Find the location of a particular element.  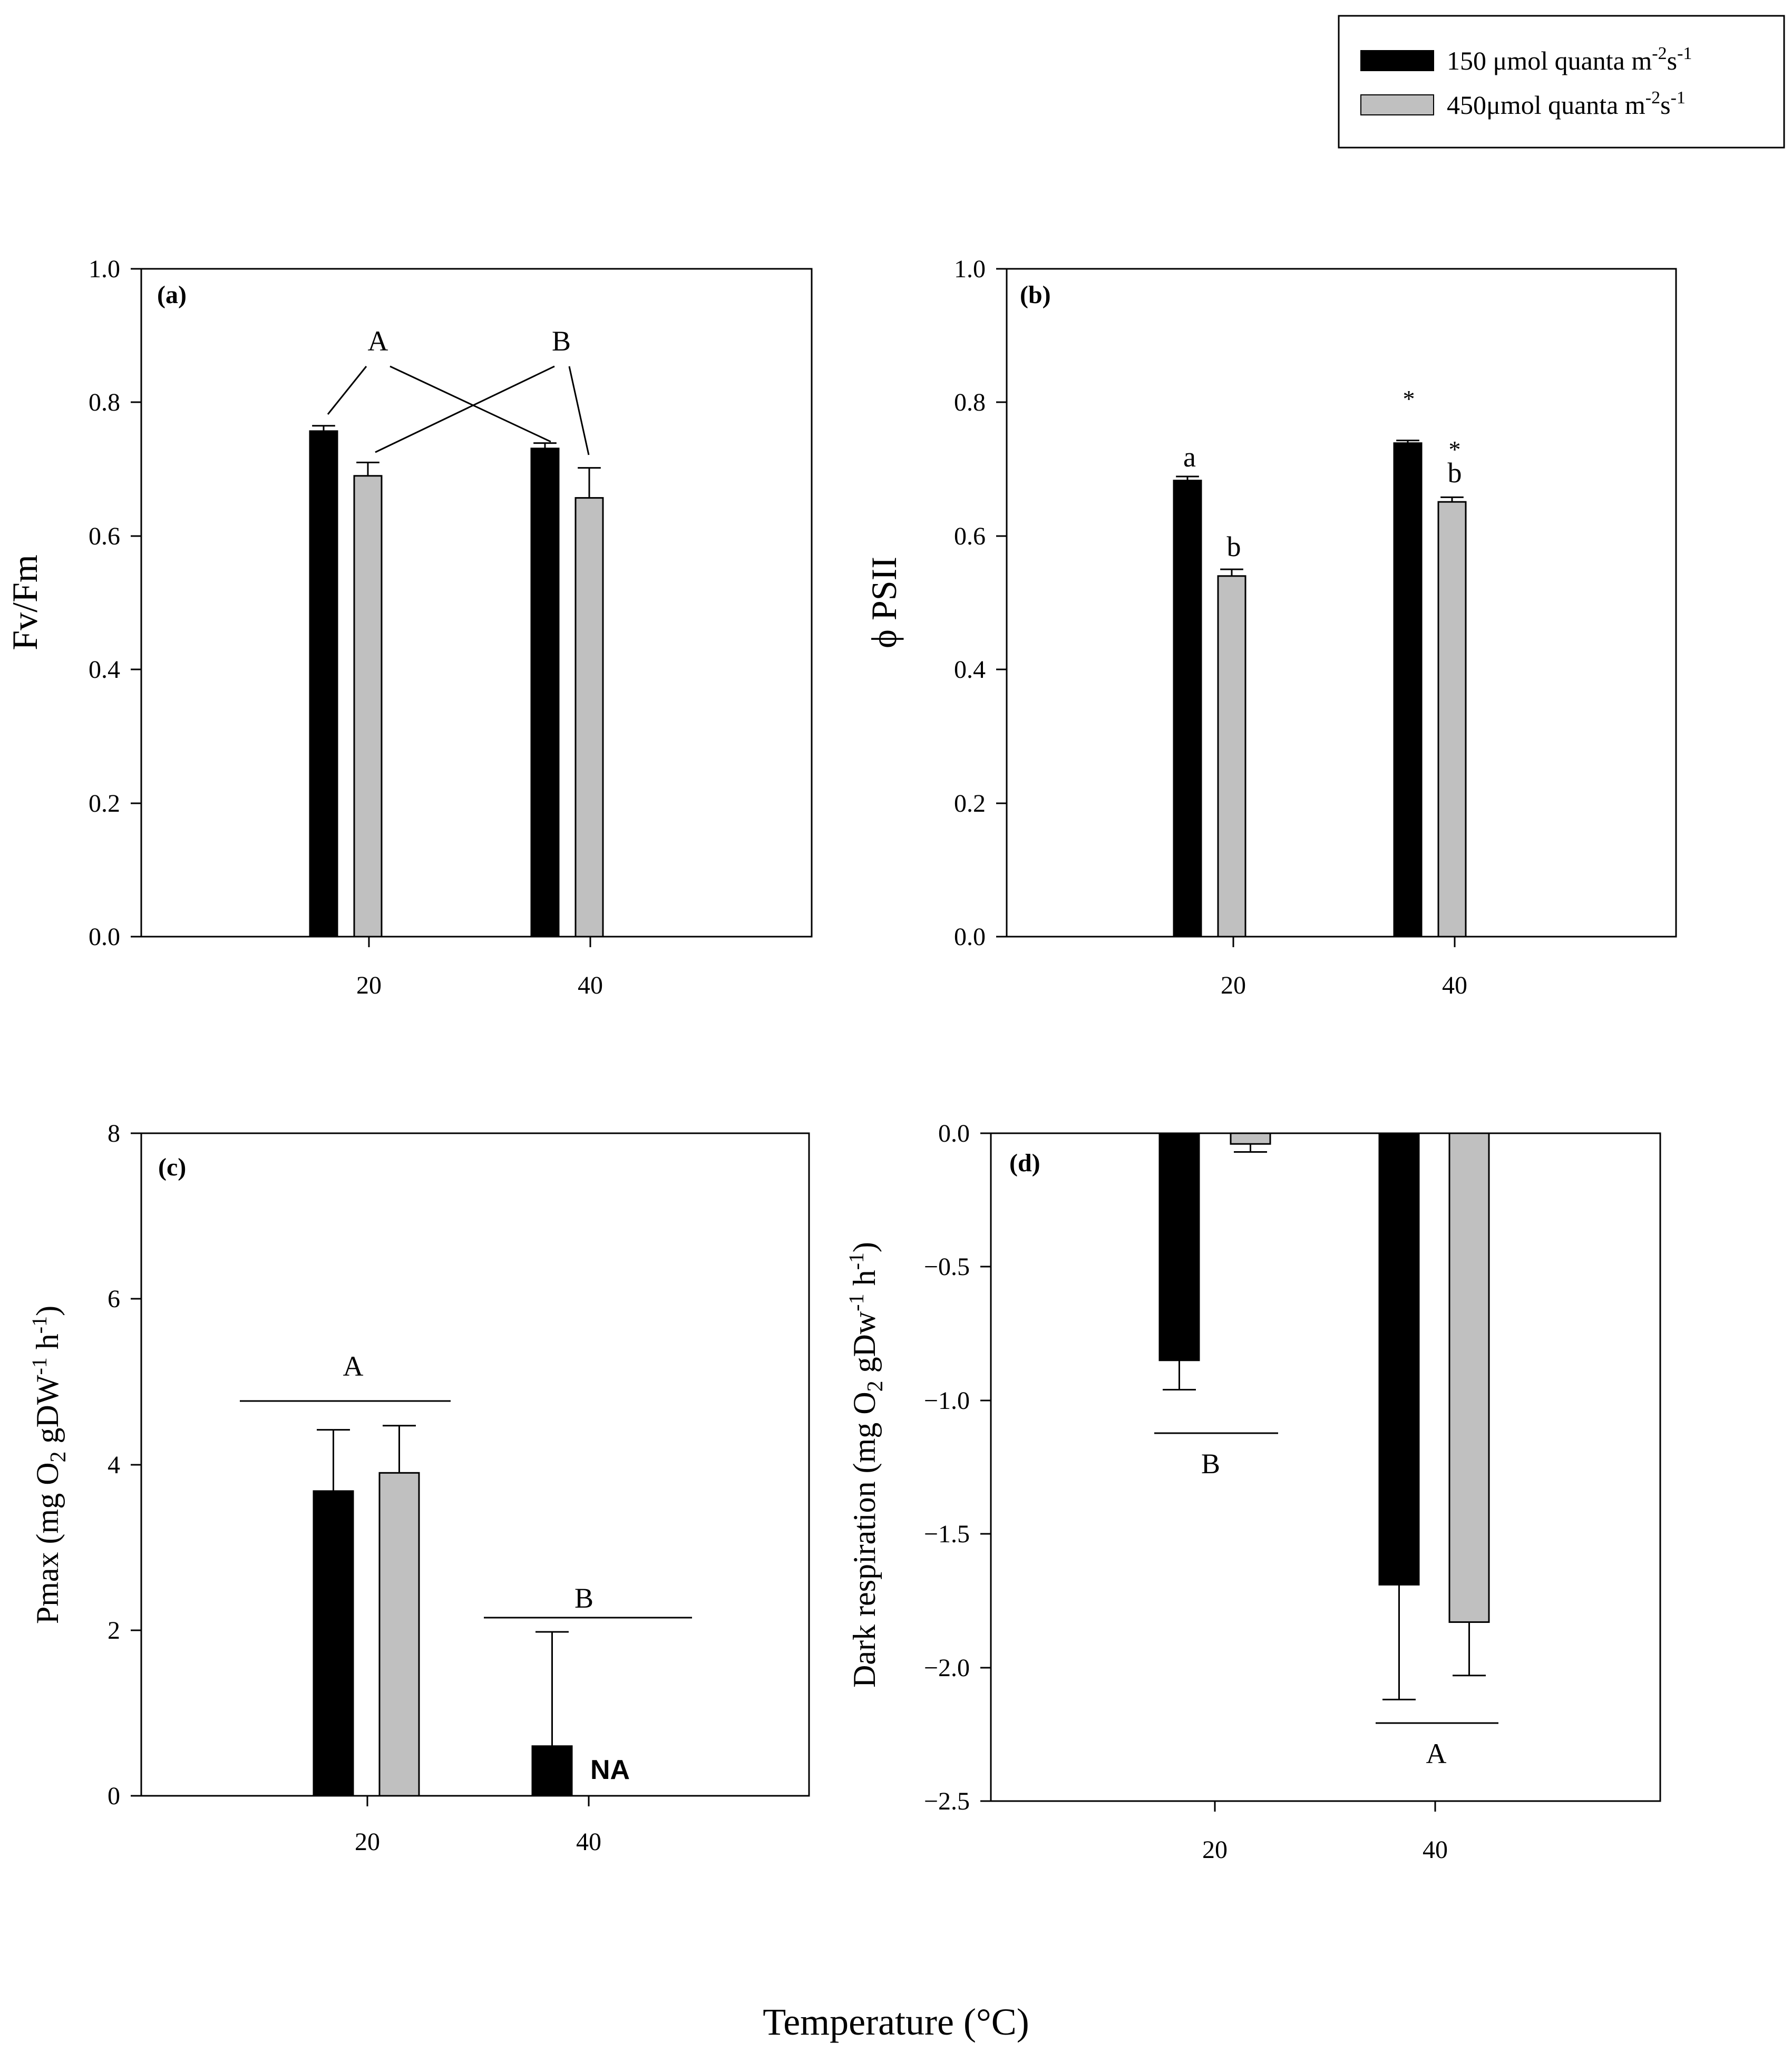

panel-b-frame is located at coordinates (1342, 603).